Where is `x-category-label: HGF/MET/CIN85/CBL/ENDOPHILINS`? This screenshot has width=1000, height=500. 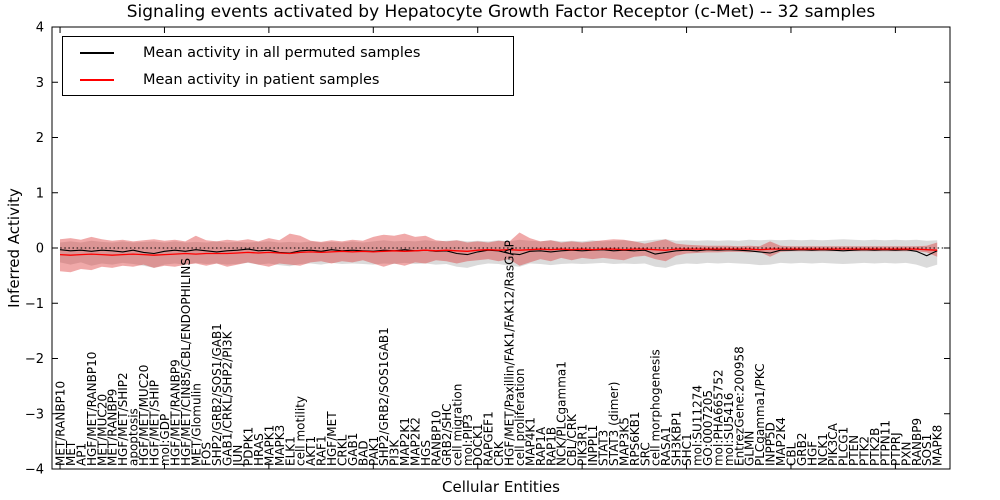 x-category-label: HGF/MET/CIN85/CBL/ENDOPHILINS is located at coordinates (186, 362).